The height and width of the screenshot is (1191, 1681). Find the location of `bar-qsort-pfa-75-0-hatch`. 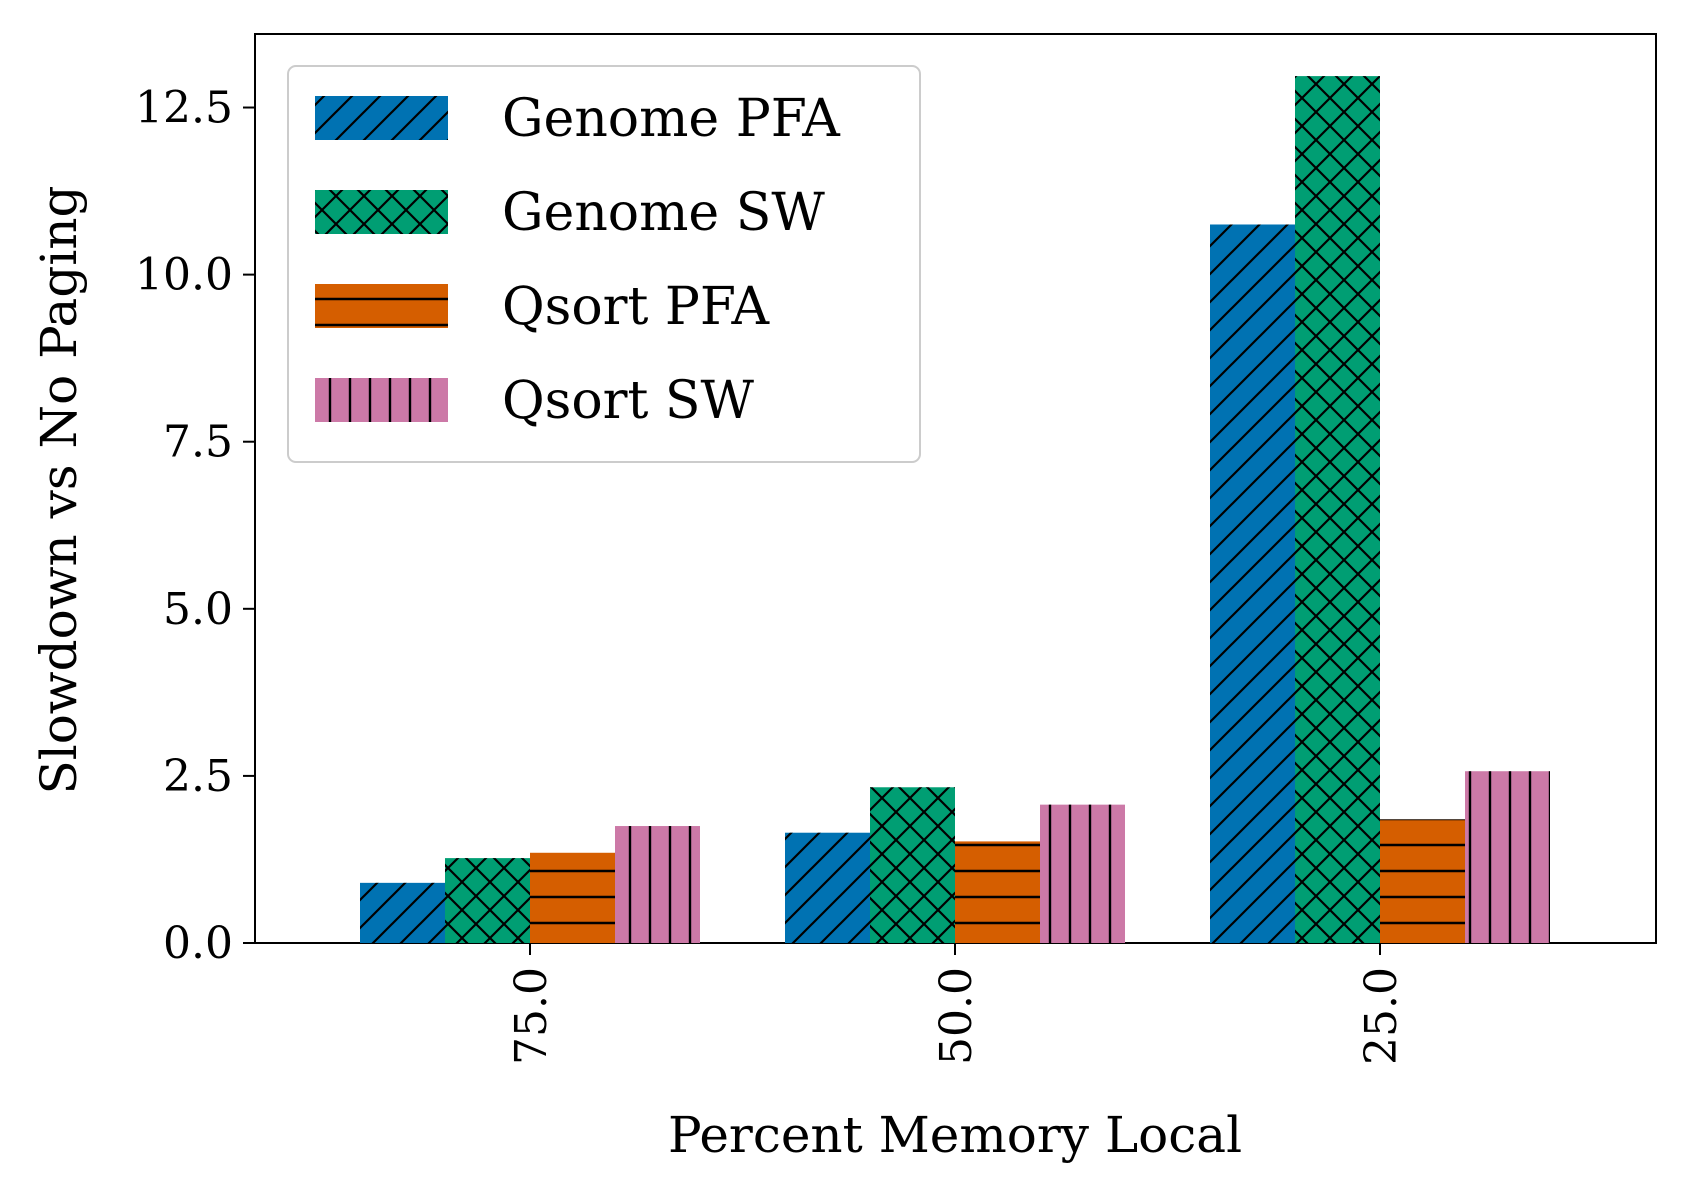

bar-qsort-pfa-75-0-hatch is located at coordinates (572, 897).